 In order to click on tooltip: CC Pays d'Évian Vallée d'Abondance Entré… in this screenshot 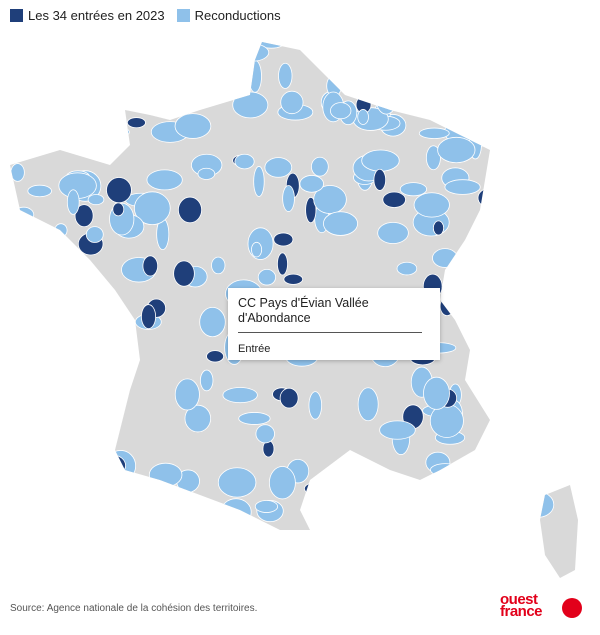, I will do `click(334, 324)`.